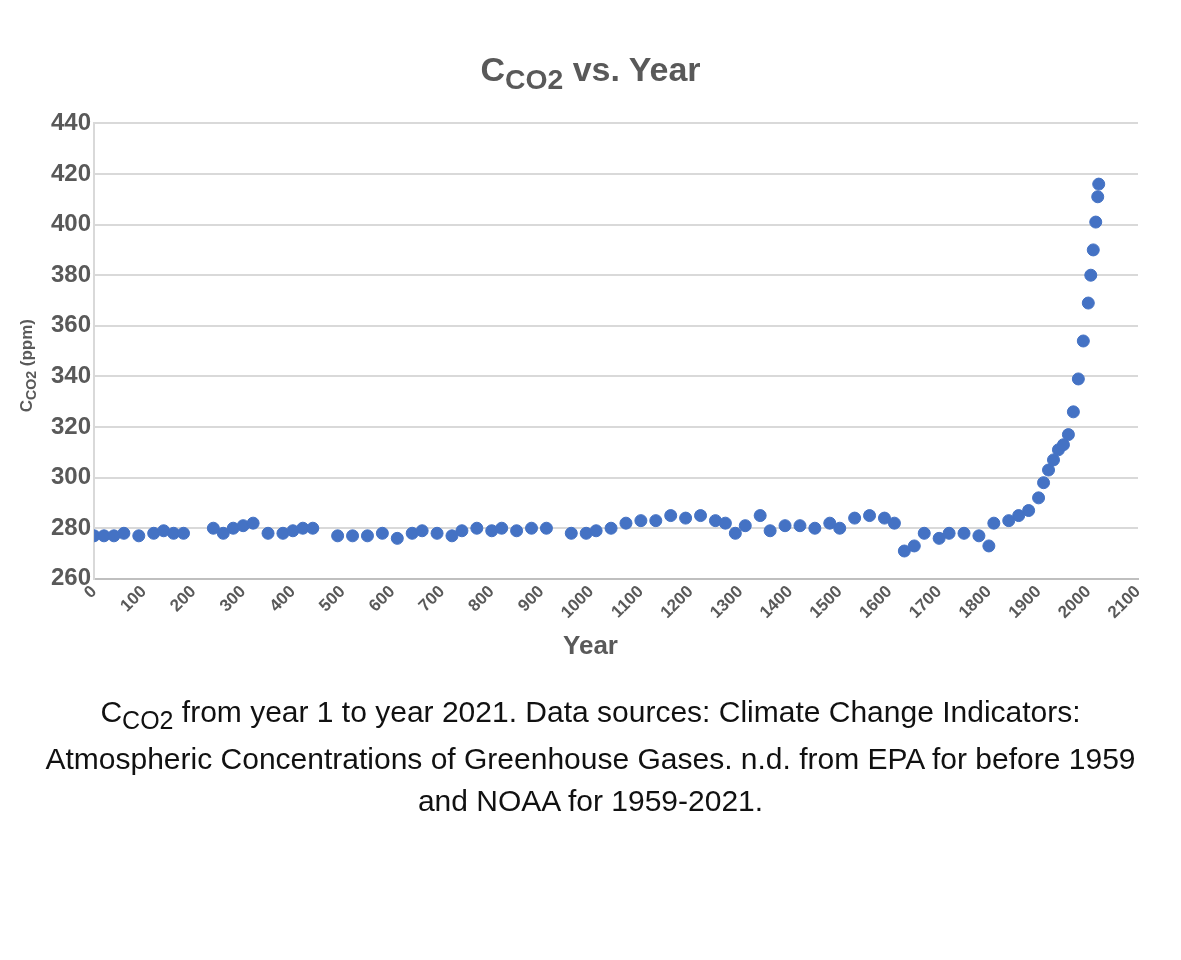  I want to click on x-tick-label: 900, so click(531, 598).